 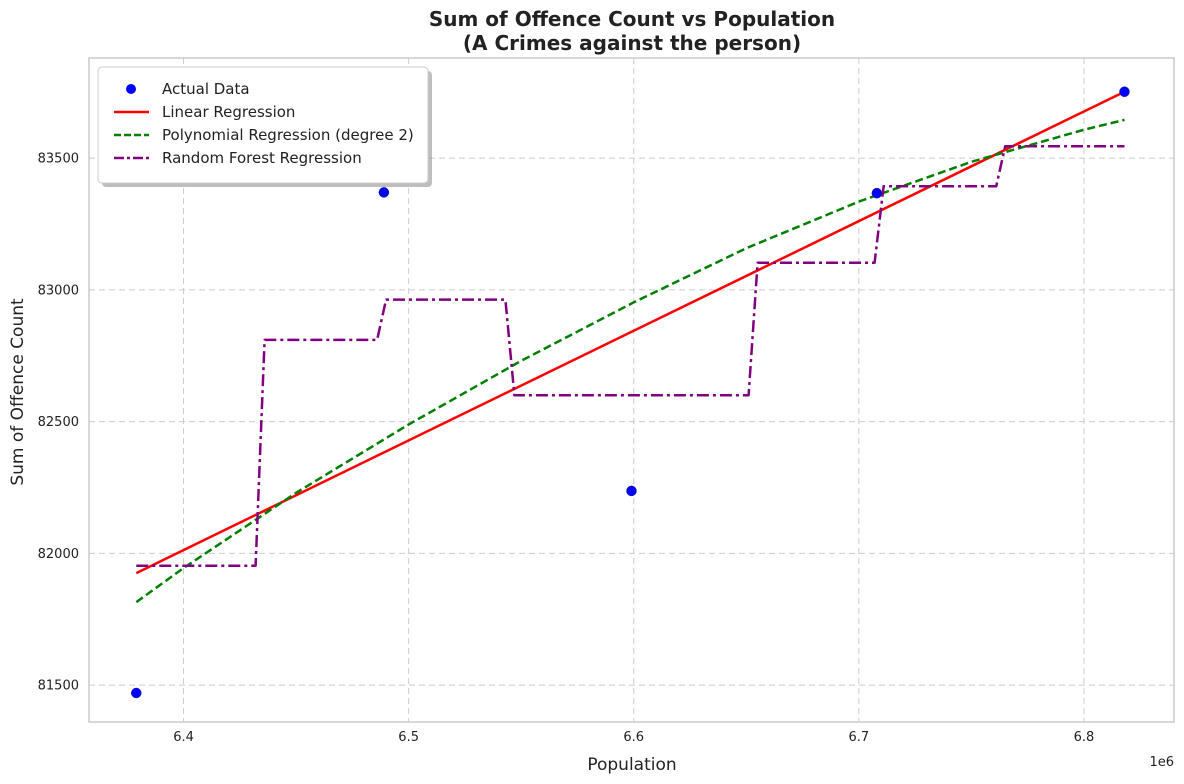 I want to click on legend-label-linear-regression: Linear Regression, so click(x=228, y=112).